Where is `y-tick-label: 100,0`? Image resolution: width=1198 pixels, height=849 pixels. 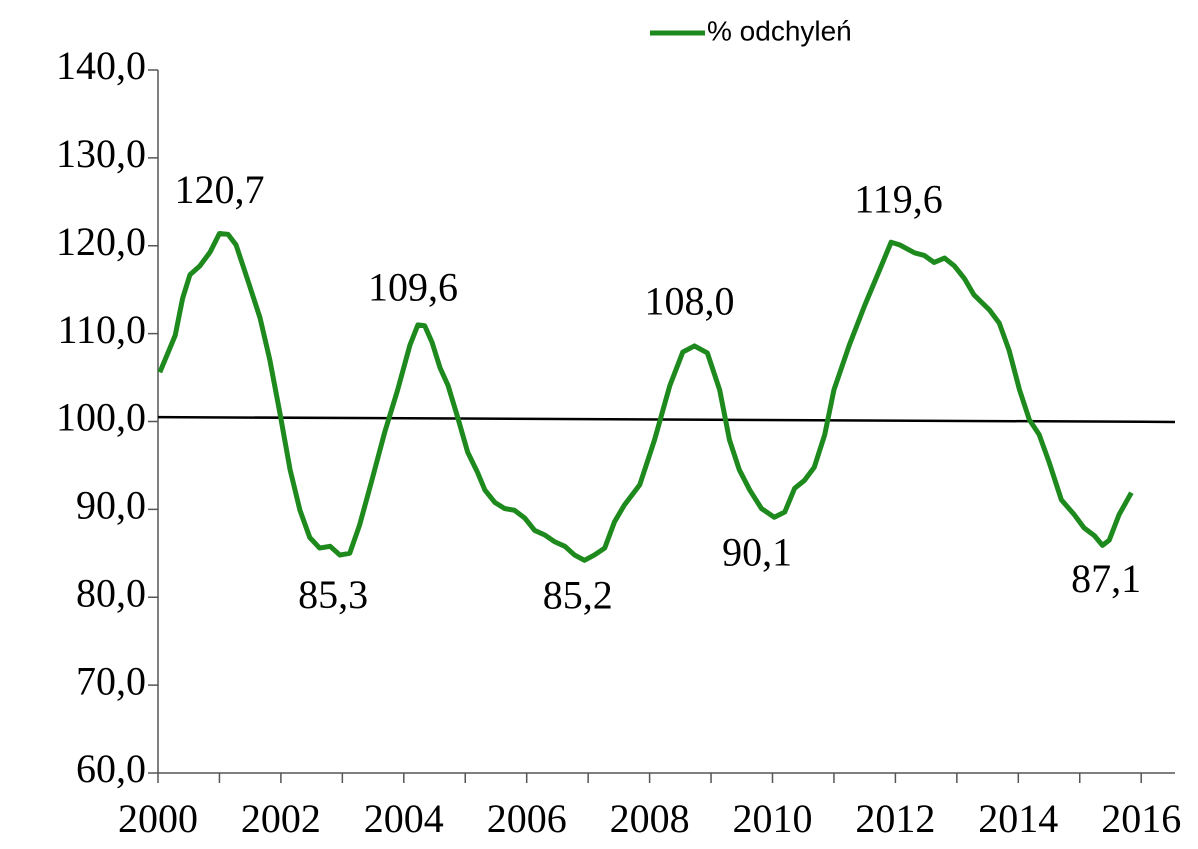 y-tick-label: 100,0 is located at coordinates (101, 417).